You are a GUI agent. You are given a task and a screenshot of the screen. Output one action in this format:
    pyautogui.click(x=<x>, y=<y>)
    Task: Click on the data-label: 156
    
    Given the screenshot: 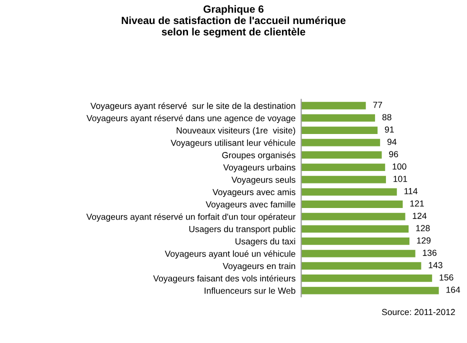 What is the action you would take?
    pyautogui.click(x=447, y=277)
    